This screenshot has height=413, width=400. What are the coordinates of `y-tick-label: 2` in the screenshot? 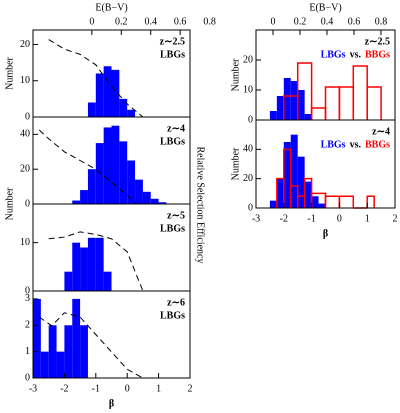 It's located at (27, 325).